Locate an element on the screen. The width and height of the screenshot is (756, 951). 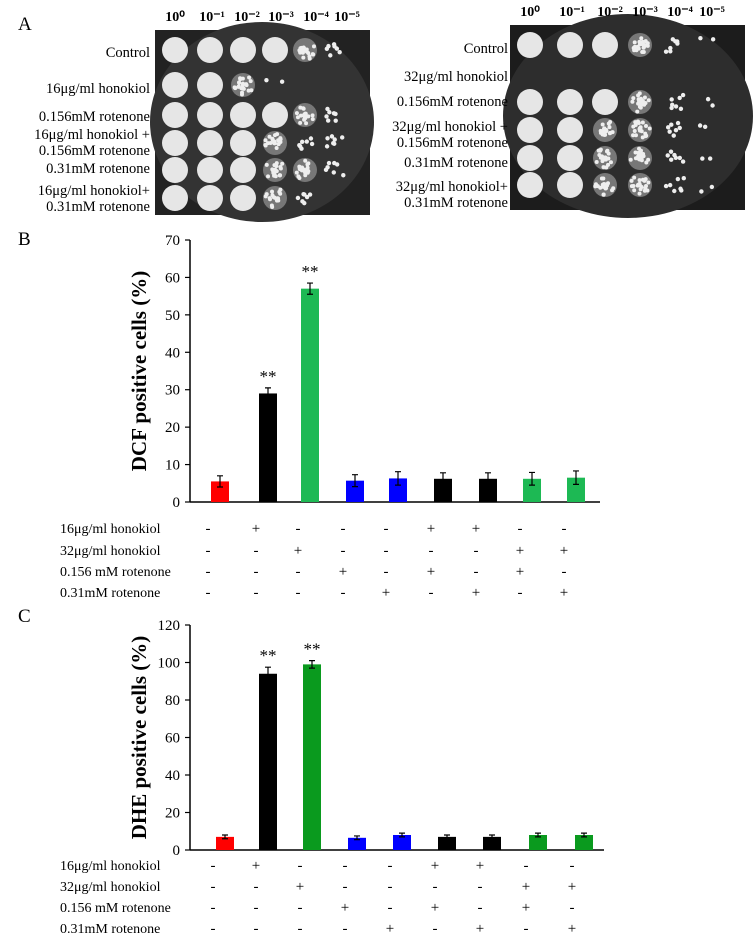
y-tick-label: 80 is located at coordinates (172, 701).